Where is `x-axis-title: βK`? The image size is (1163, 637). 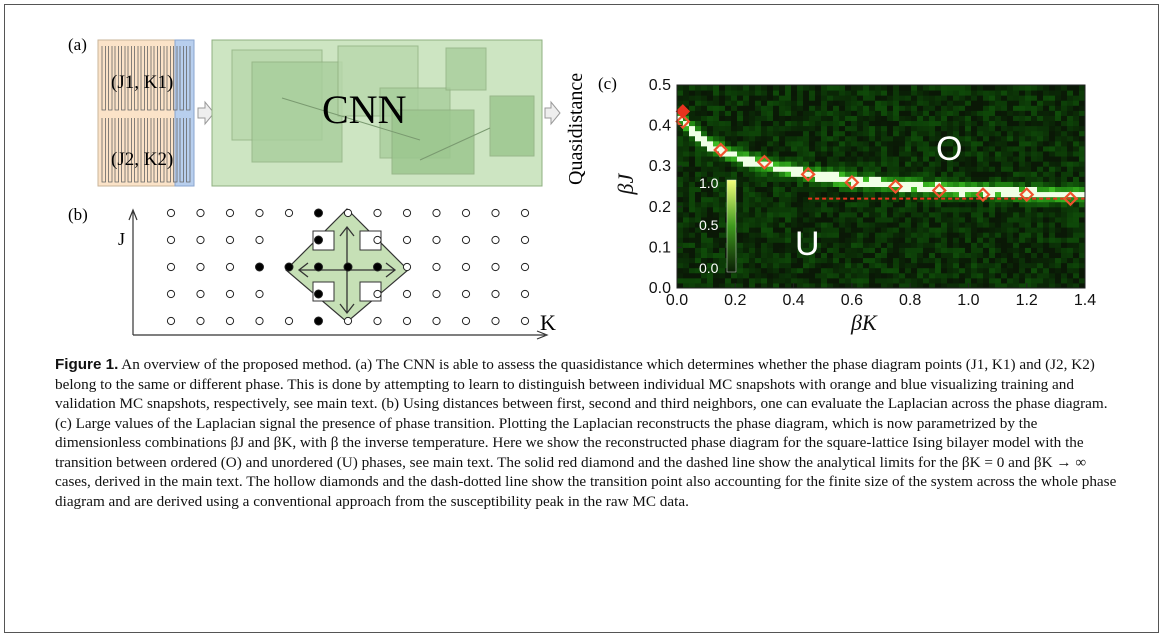 x-axis-title: βK is located at coordinates (864, 322).